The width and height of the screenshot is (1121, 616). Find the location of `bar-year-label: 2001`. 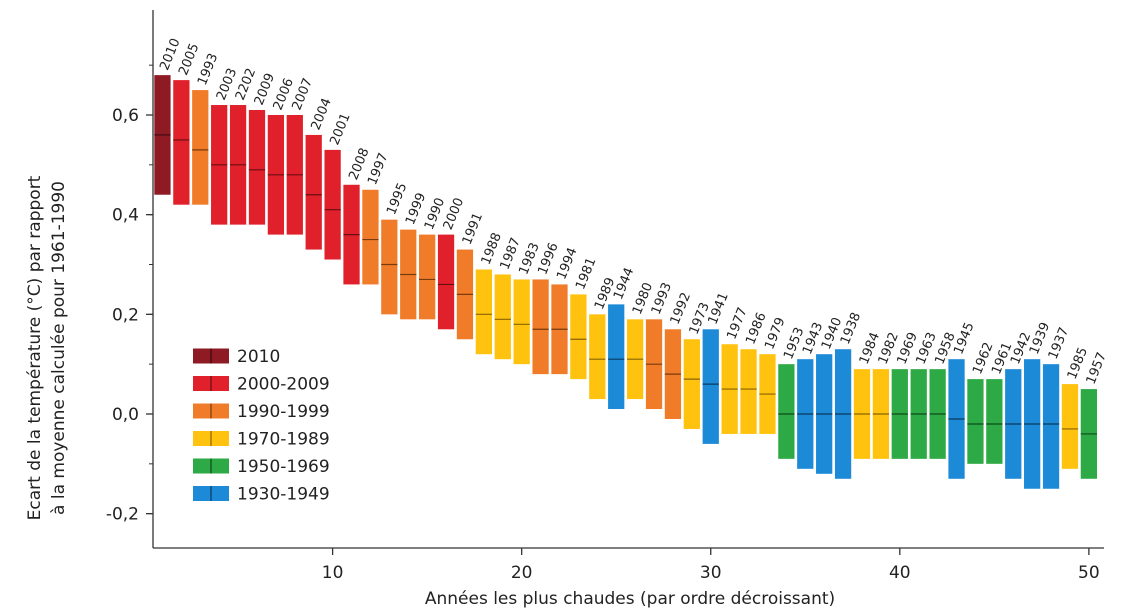

bar-year-label: 2001 is located at coordinates (340, 129).